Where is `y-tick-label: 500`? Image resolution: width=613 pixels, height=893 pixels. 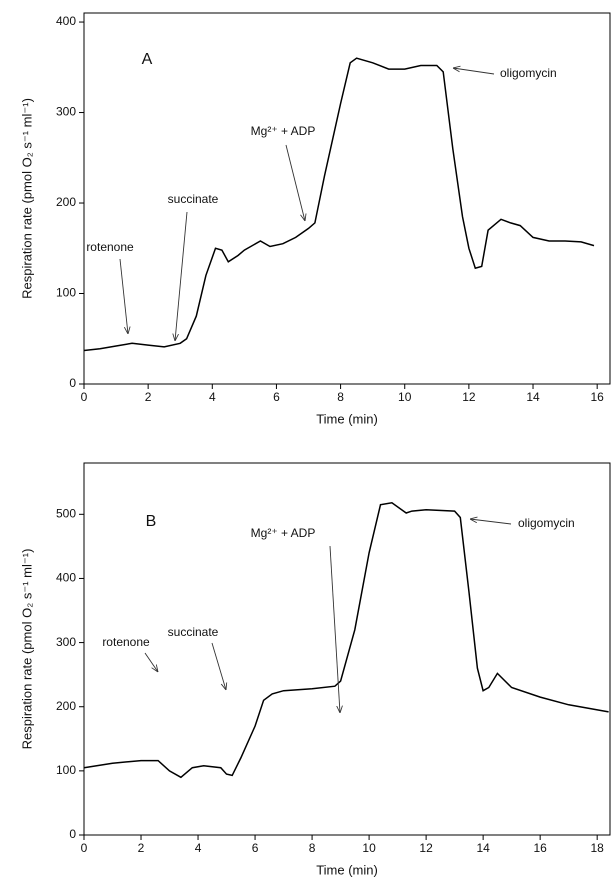 y-tick-label: 500 is located at coordinates (66, 513).